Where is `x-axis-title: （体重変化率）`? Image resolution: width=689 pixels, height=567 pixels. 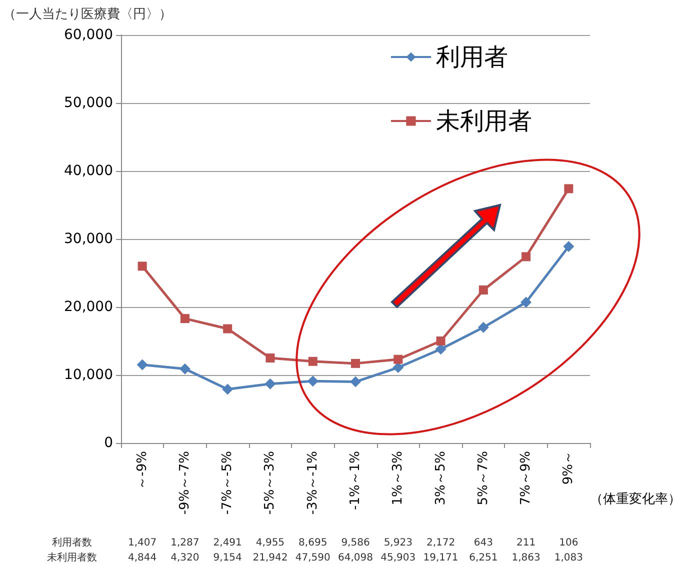 x-axis-title: （体重変化率） is located at coordinates (635, 499).